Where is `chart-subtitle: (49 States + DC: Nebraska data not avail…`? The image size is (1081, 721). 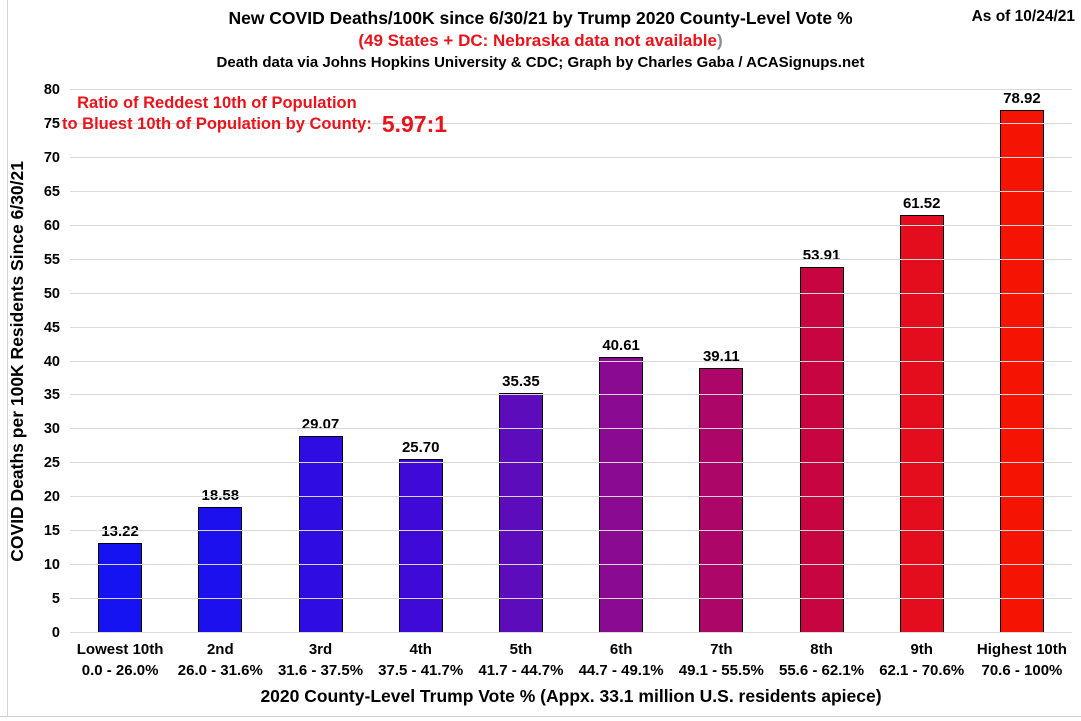
chart-subtitle: (49 States + DC: Nebraska data not avail… is located at coordinates (540, 41).